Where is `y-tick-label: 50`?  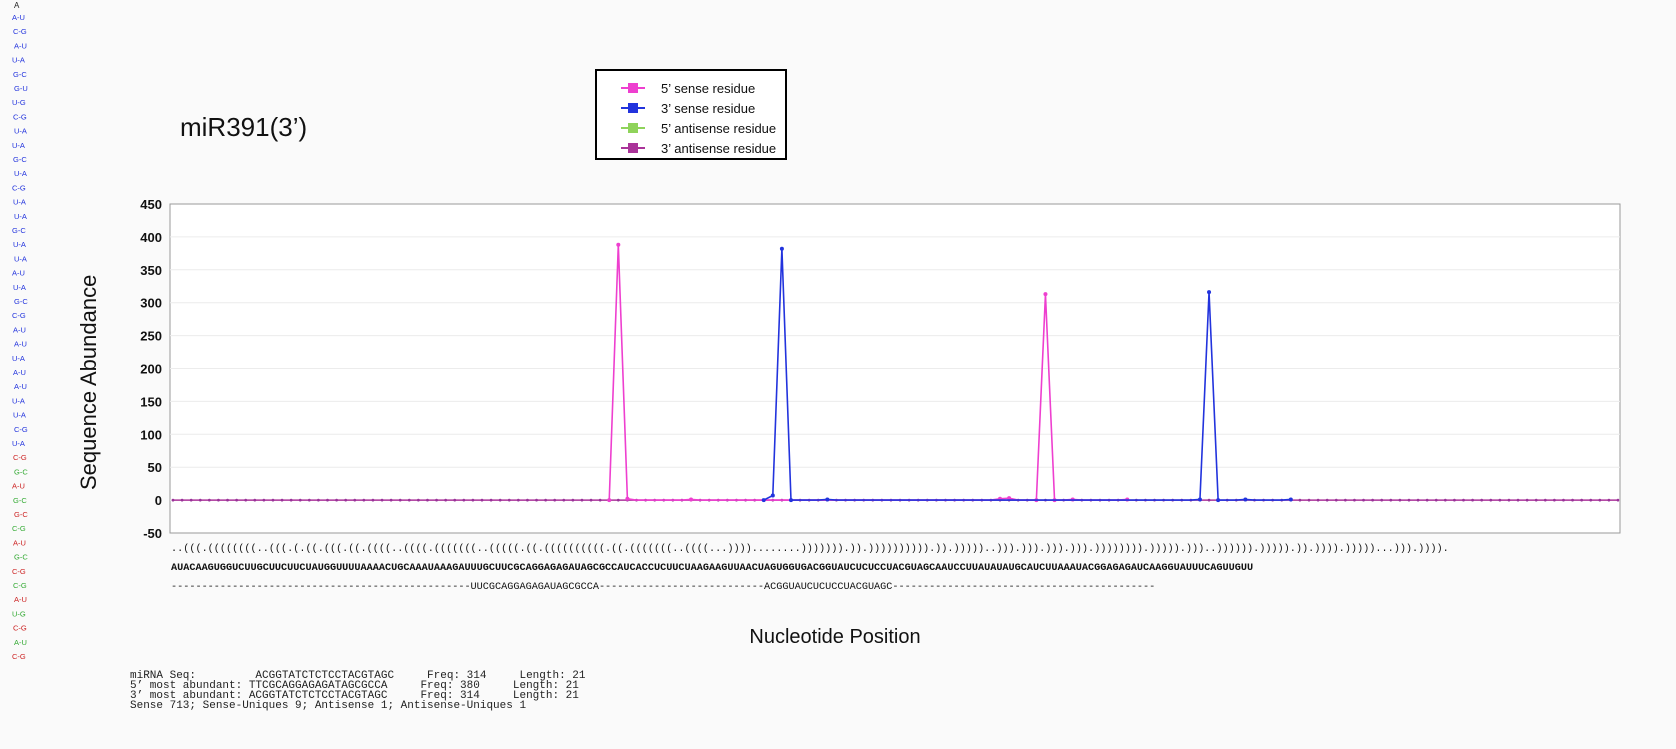 y-tick-label: 50 is located at coordinates (155, 467).